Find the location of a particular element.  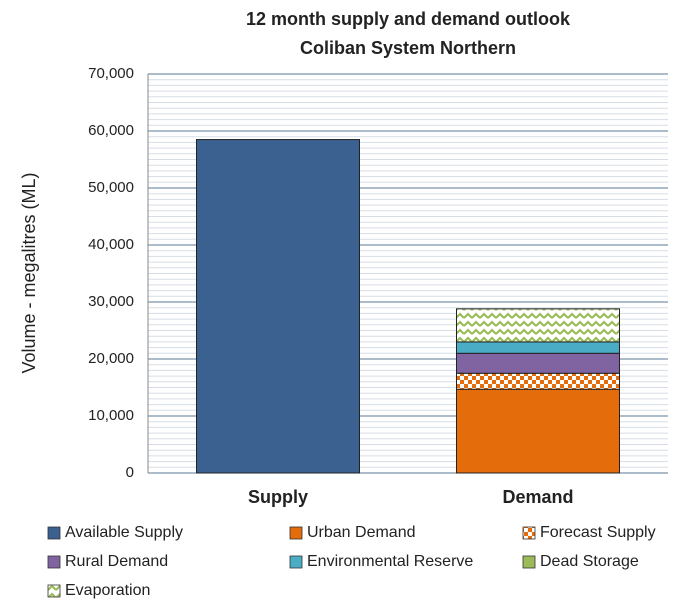

legend-label: Environmental Reserve is located at coordinates (390, 561).